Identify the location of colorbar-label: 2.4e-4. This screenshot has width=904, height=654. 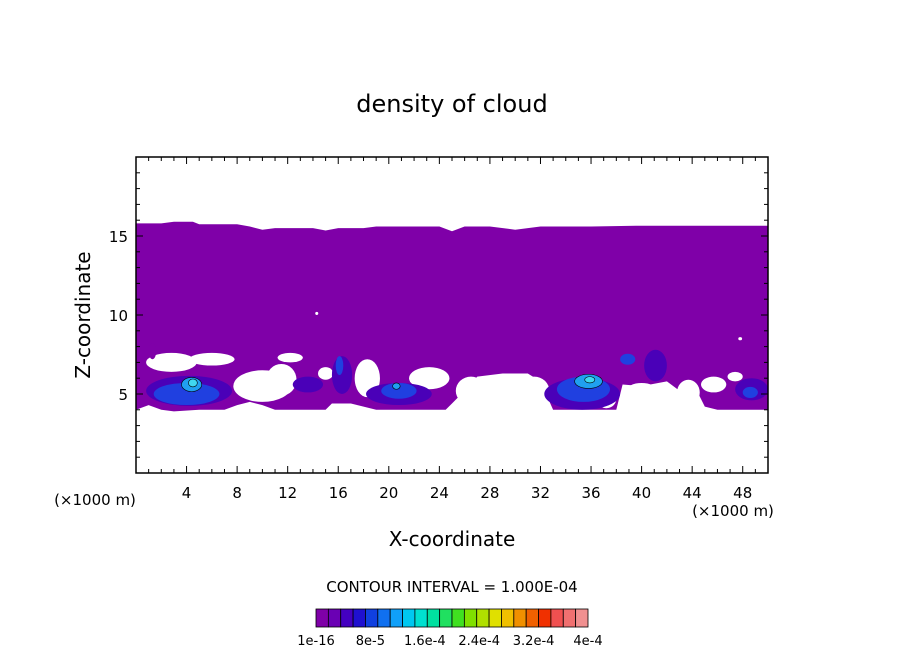
(479, 641).